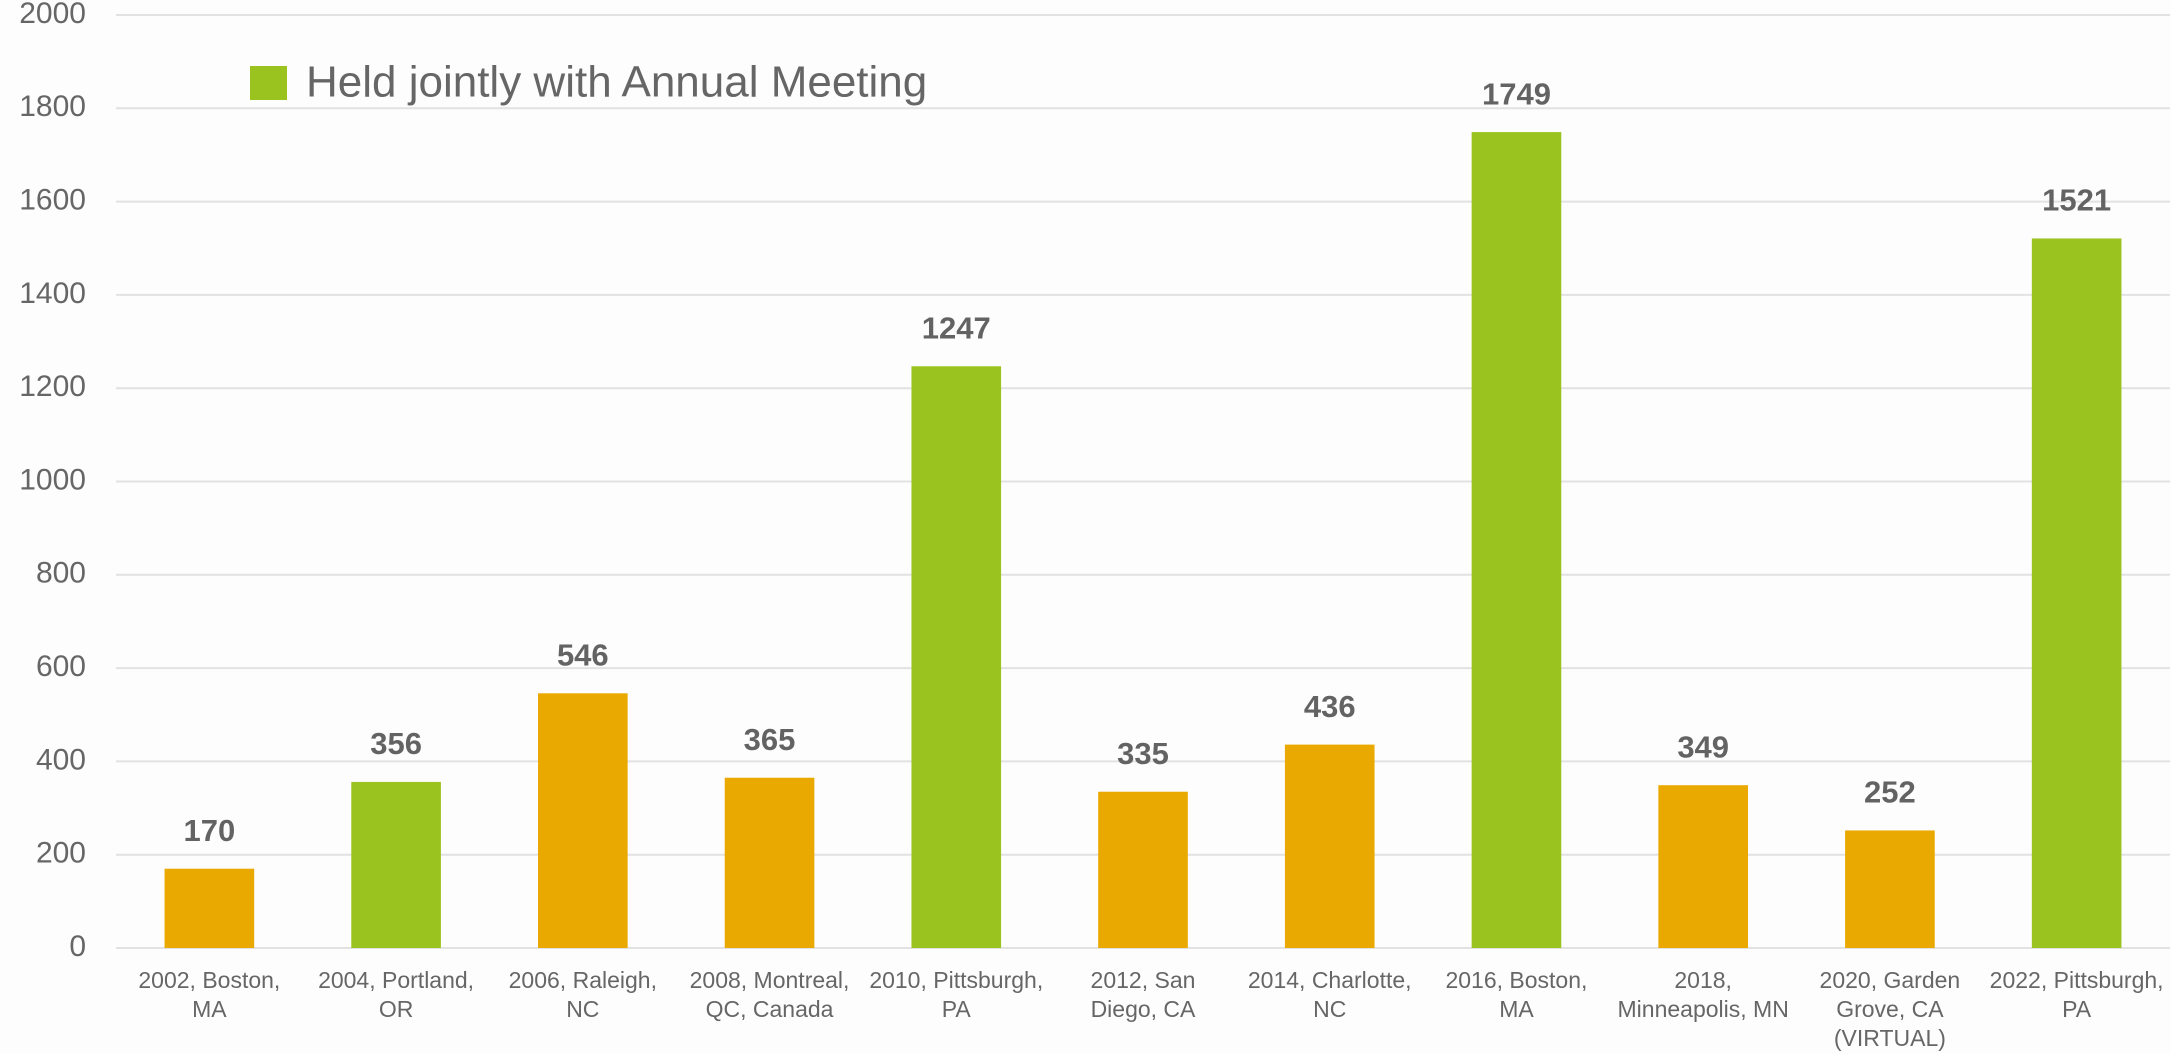  What do you see at coordinates (770, 739) in the screenshot?
I see `value-label: 365` at bounding box center [770, 739].